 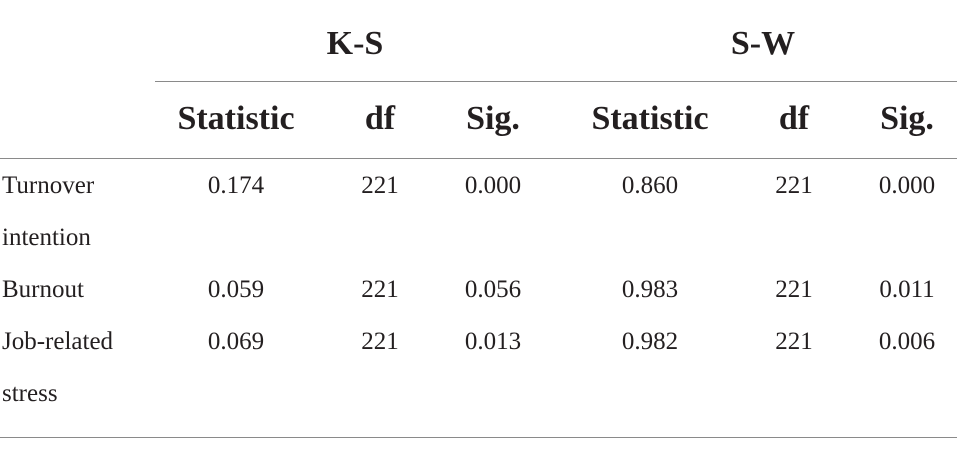 I want to click on column-header-ks-df: df, so click(x=380, y=118).